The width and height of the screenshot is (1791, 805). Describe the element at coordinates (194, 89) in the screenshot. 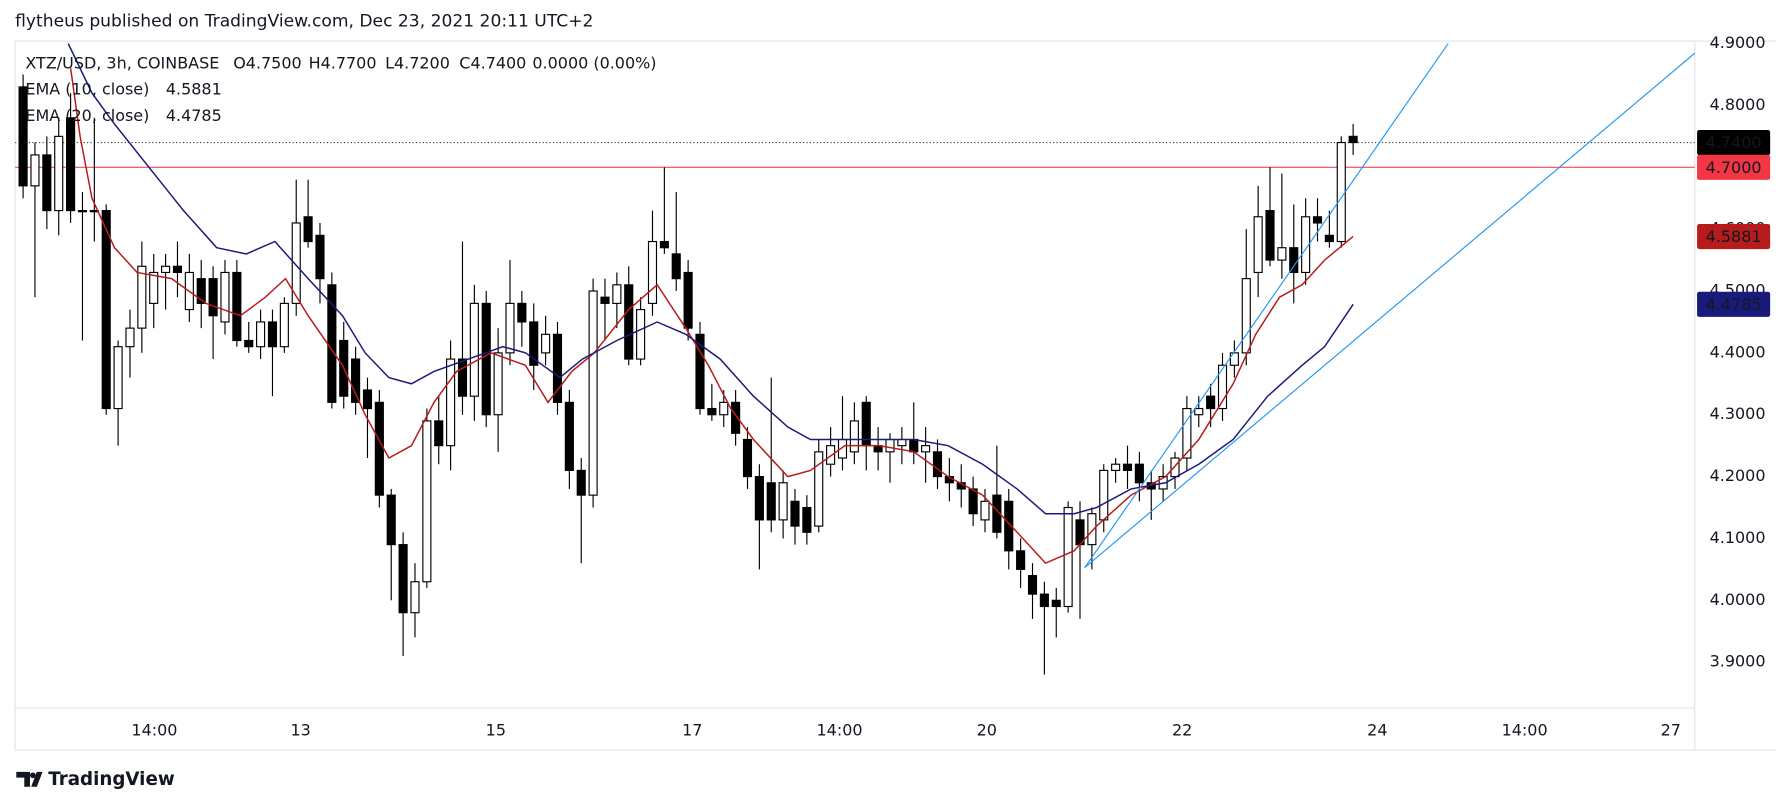

I see `legend-value: 4.5881` at that location.